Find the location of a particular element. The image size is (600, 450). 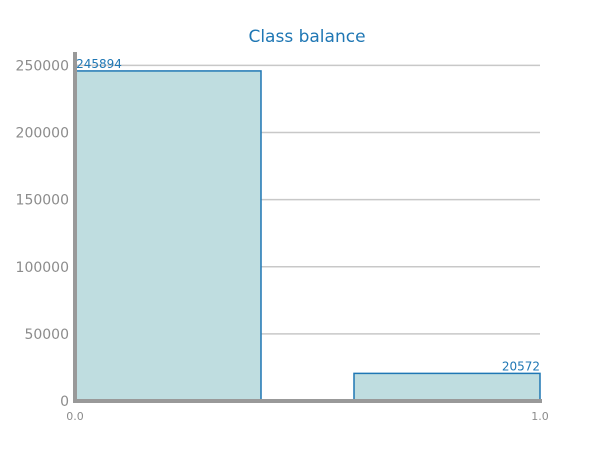

y-tick-label: 0 is located at coordinates (64, 402).